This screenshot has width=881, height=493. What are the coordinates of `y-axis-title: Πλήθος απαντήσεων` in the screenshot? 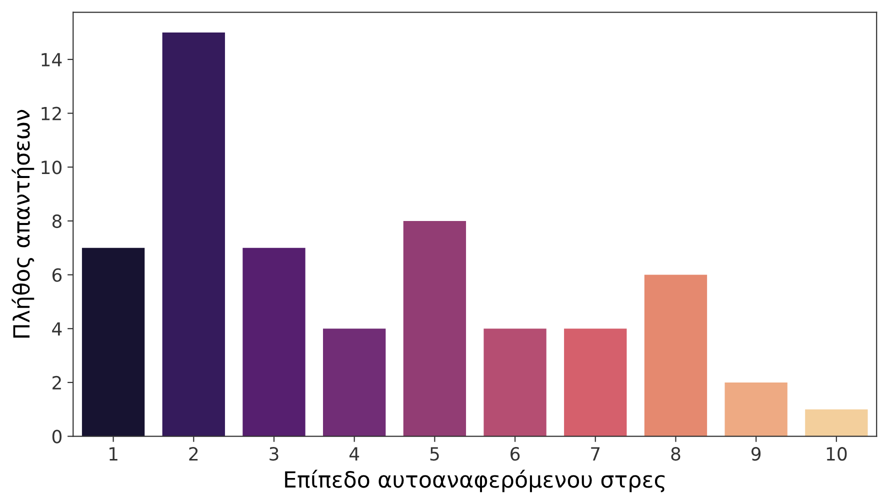 It's located at (23, 224).